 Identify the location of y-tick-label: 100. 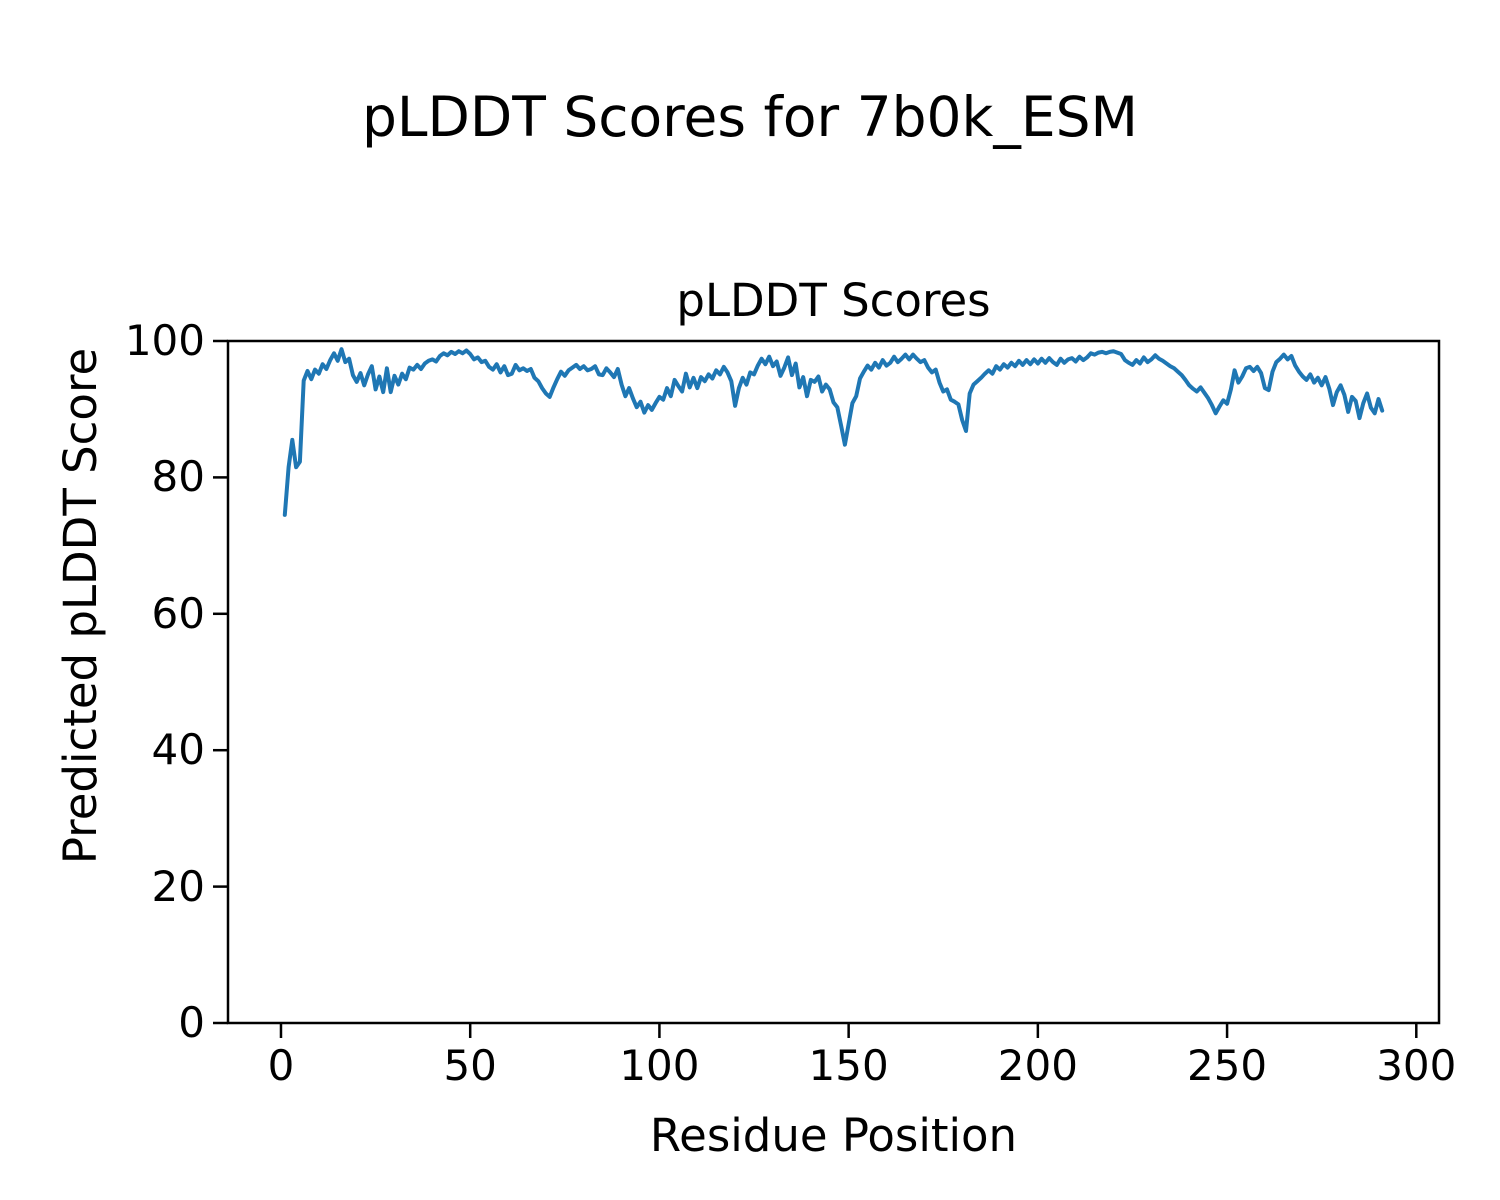
(164, 340).